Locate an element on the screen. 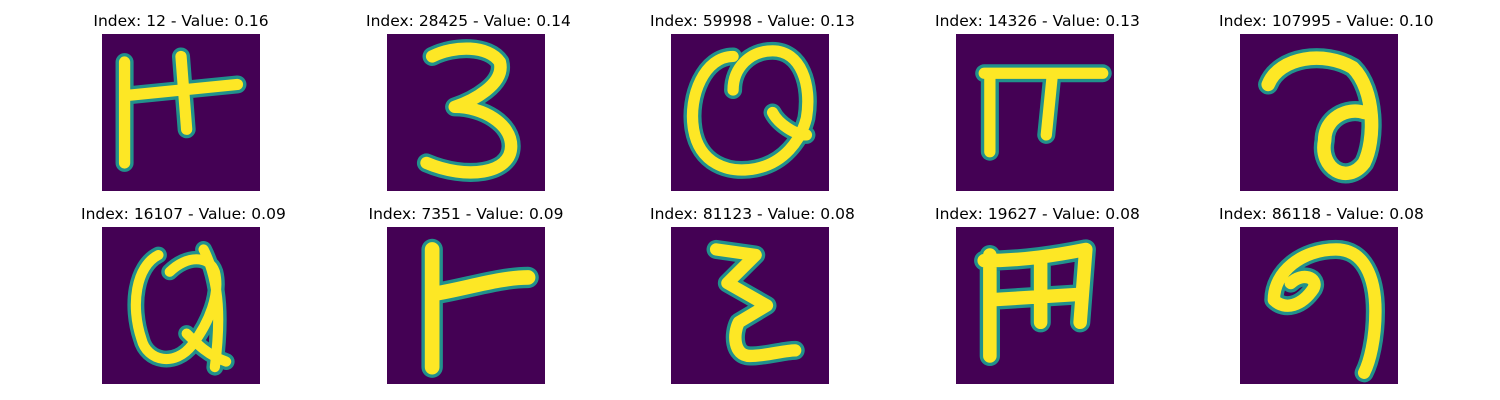 This screenshot has width=1500, height=400. panel-5: Index: 107995 - Value: 0.10 is located at coordinates (1326, 106).